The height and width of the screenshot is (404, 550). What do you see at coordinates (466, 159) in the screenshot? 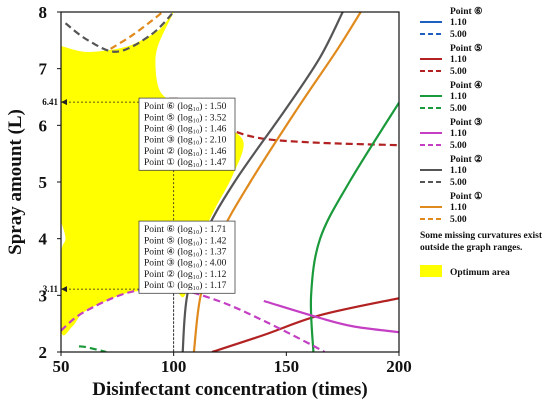
I see `legend-entry-title: Point ②` at bounding box center [466, 159].